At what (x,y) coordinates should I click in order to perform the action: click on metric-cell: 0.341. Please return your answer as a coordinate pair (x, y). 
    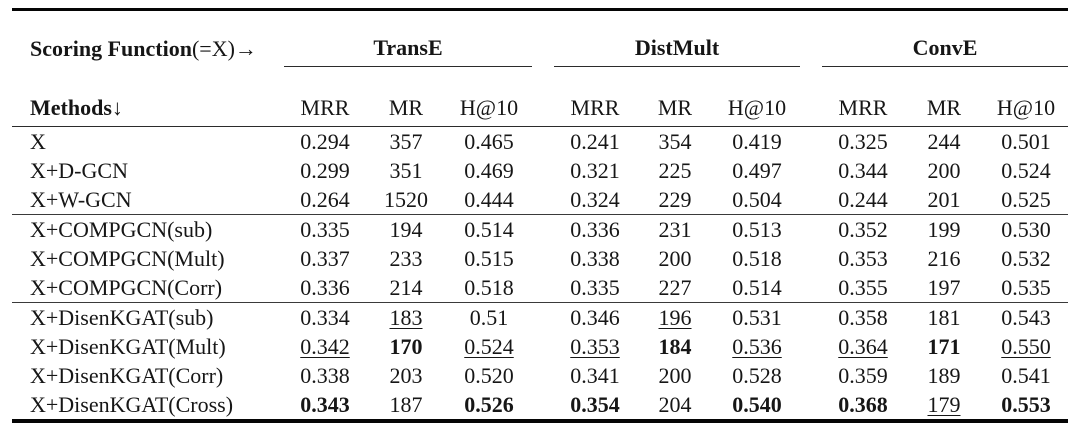
    Looking at the image, I should click on (595, 375).